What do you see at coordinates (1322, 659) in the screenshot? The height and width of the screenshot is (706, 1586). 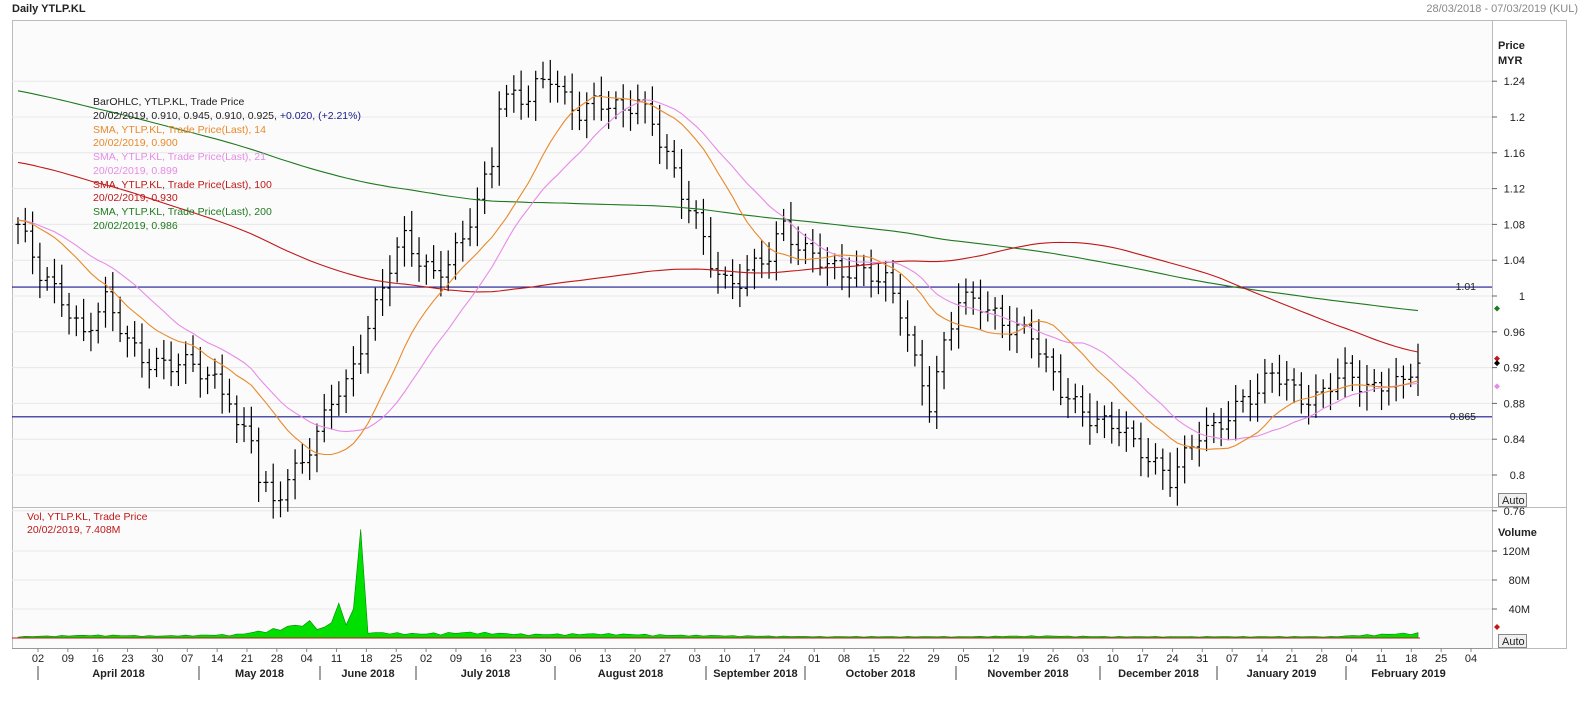 I see `x-day-label: 28` at bounding box center [1322, 659].